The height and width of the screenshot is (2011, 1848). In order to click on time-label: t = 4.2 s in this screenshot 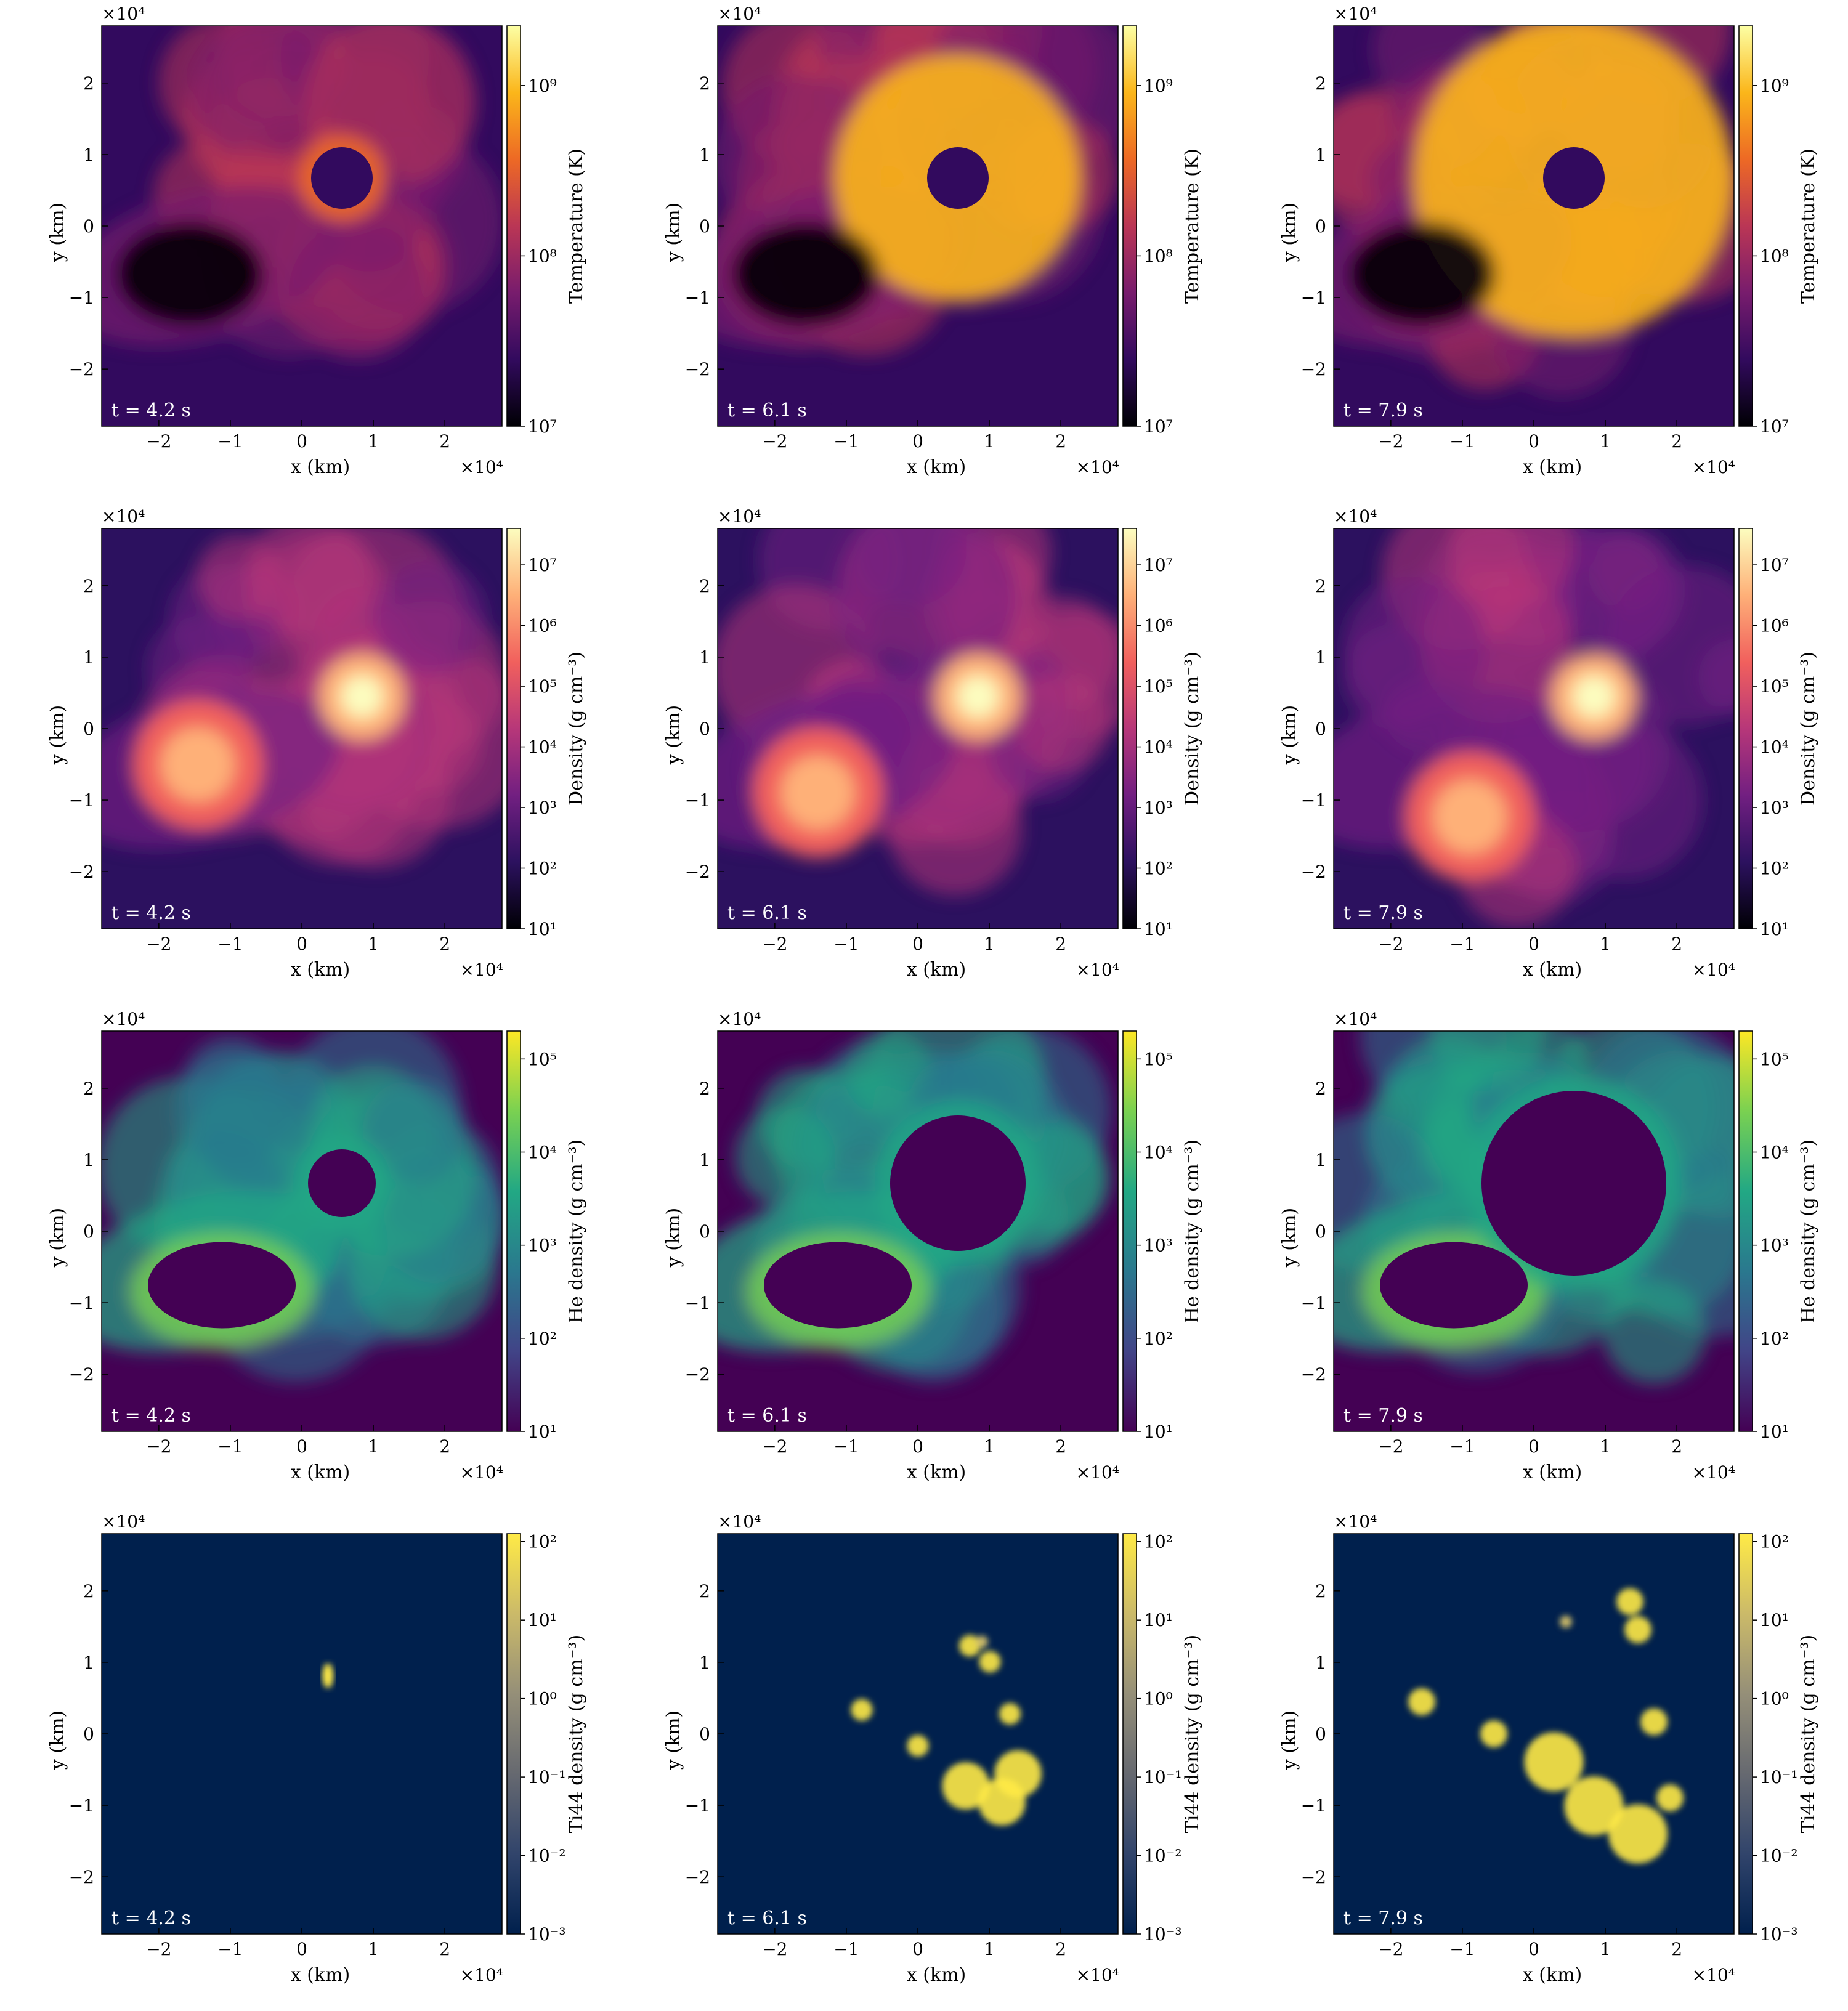, I will do `click(151, 1918)`.